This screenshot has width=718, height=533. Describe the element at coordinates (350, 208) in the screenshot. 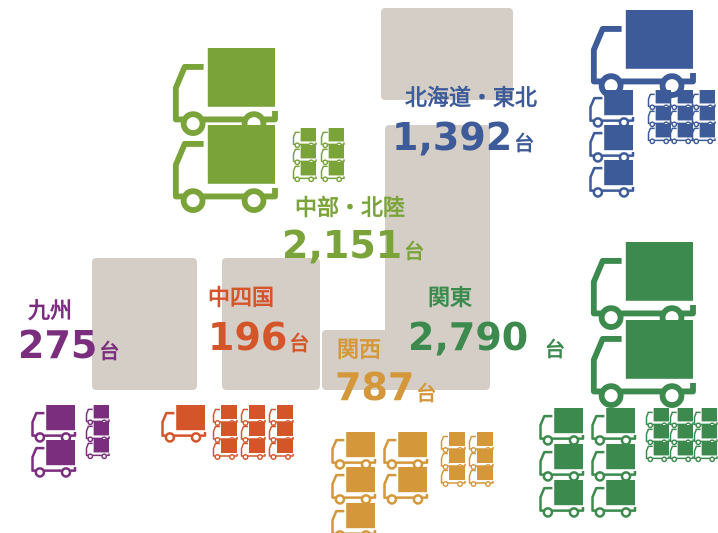

I see `region-name: 中部・北陸` at that location.